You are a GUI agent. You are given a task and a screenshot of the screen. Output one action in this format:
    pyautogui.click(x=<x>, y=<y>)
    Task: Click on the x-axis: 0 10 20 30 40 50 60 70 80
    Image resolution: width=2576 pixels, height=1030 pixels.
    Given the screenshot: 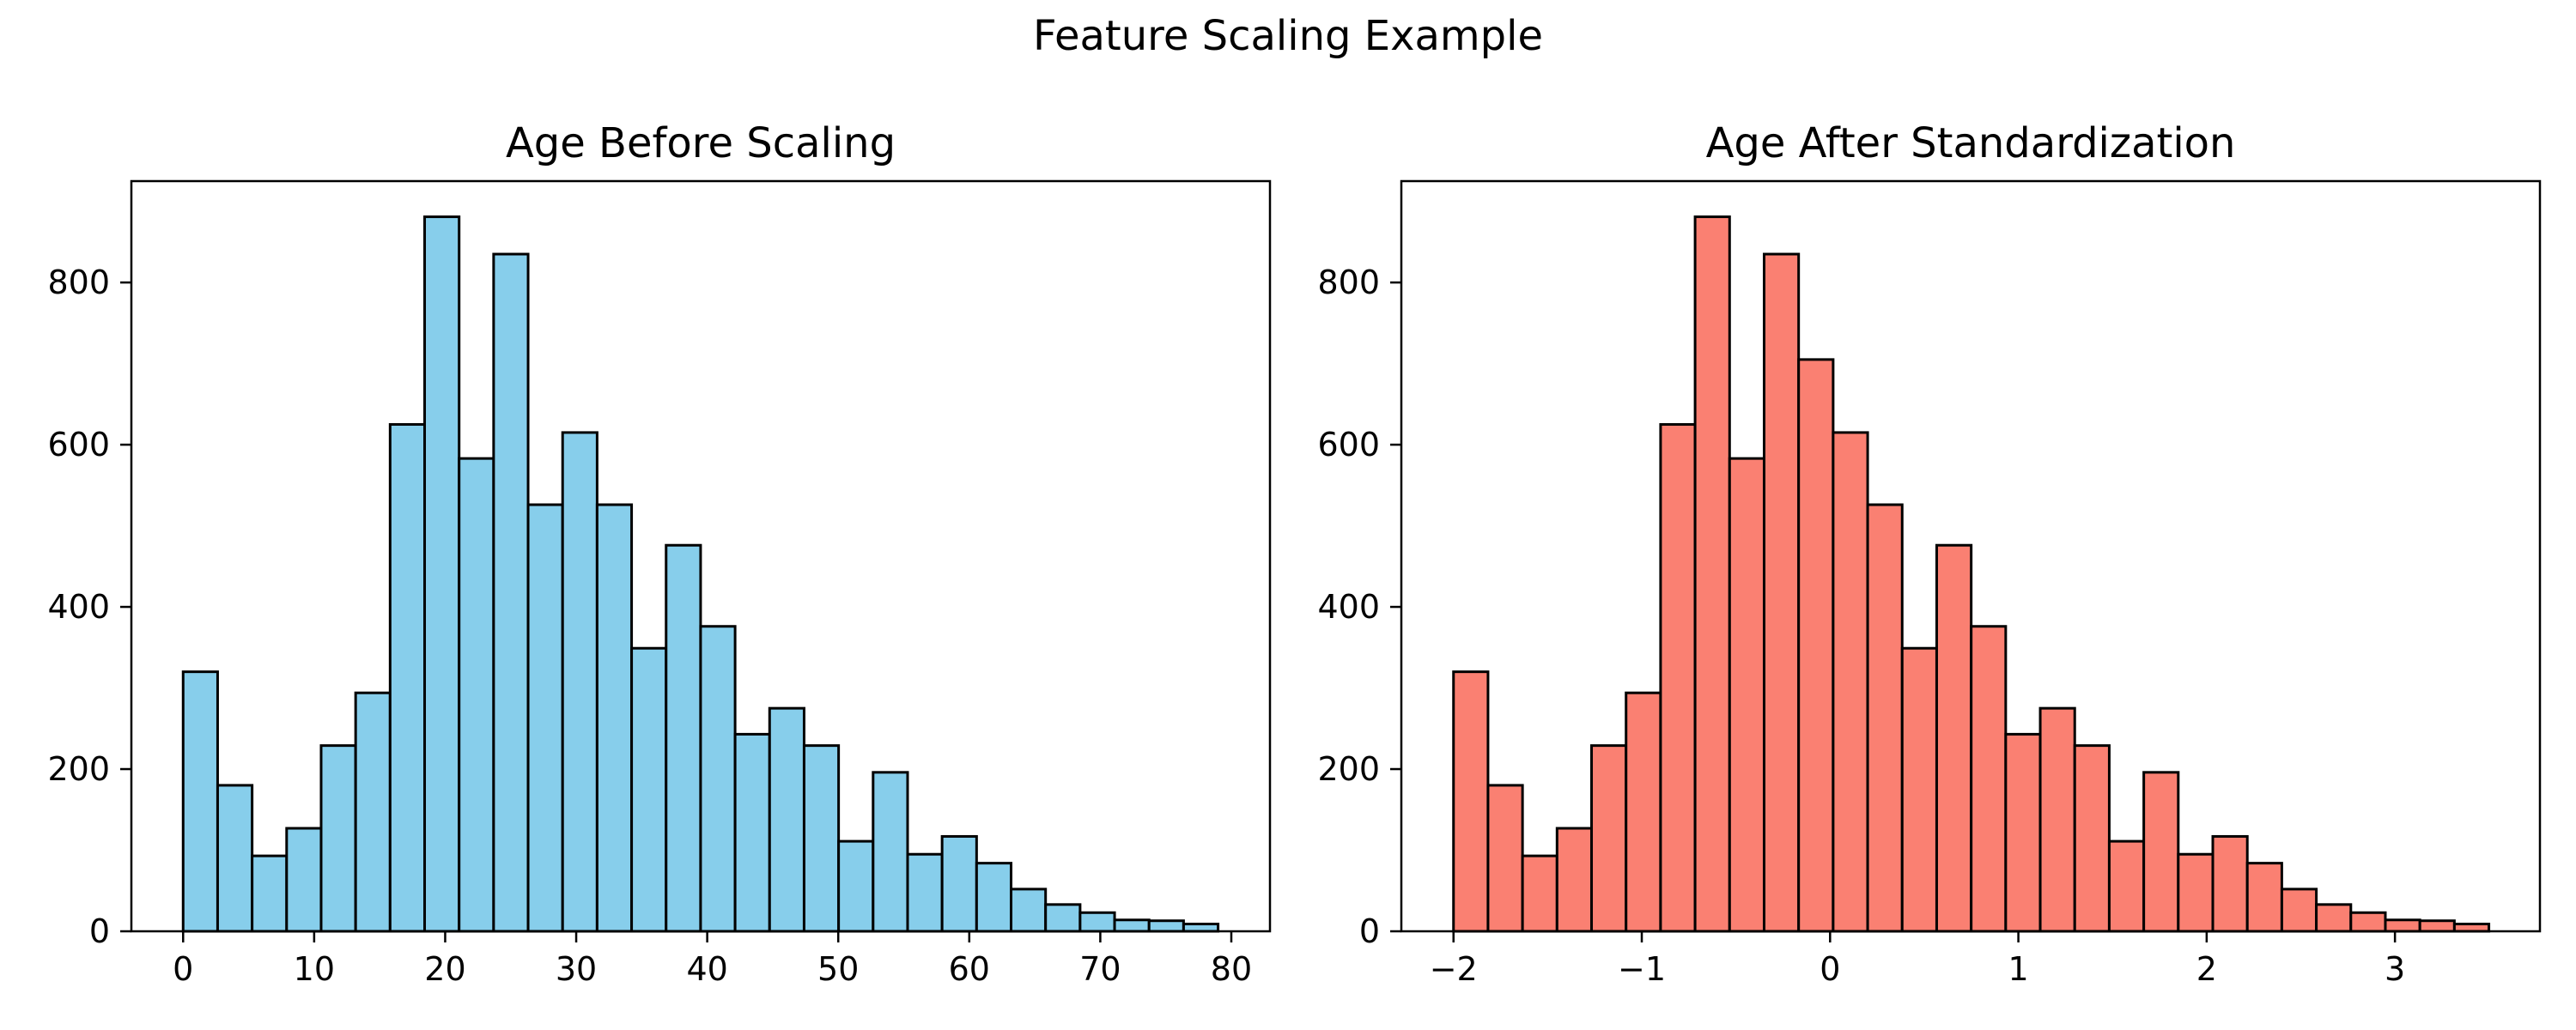 What is the action you would take?
    pyautogui.click(x=713, y=959)
    